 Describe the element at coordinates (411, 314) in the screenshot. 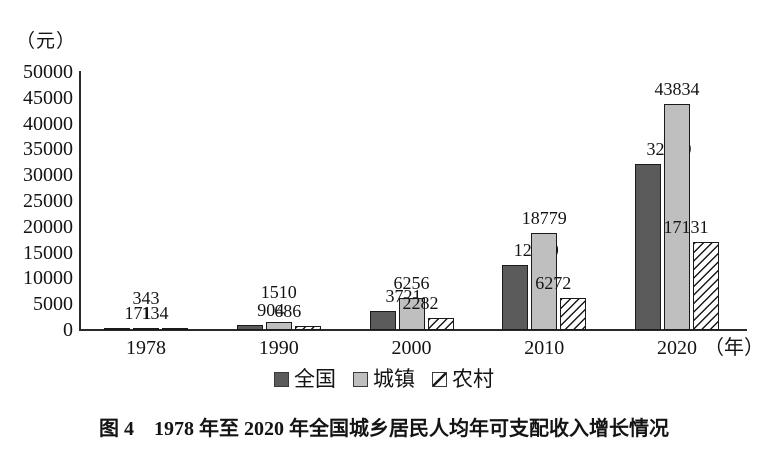

I see `bar-城镇-2000` at that location.